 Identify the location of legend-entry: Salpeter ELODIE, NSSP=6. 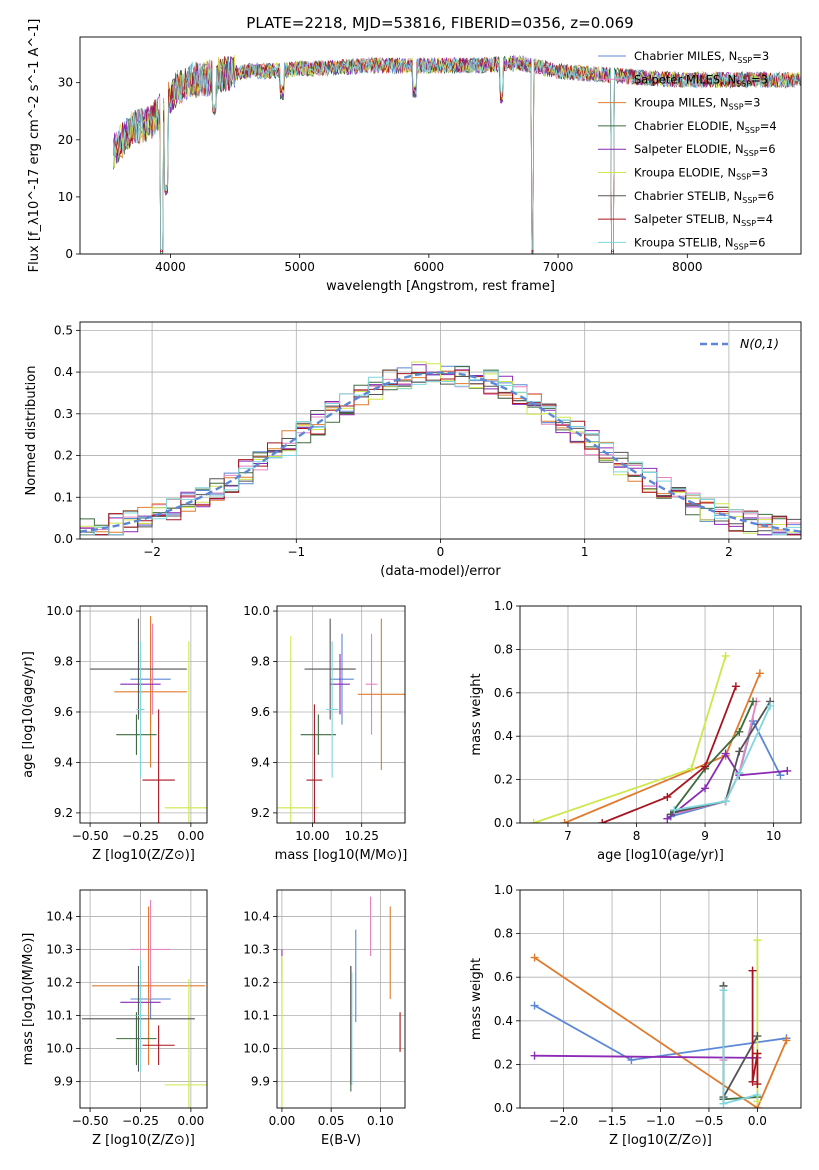
(705, 150).